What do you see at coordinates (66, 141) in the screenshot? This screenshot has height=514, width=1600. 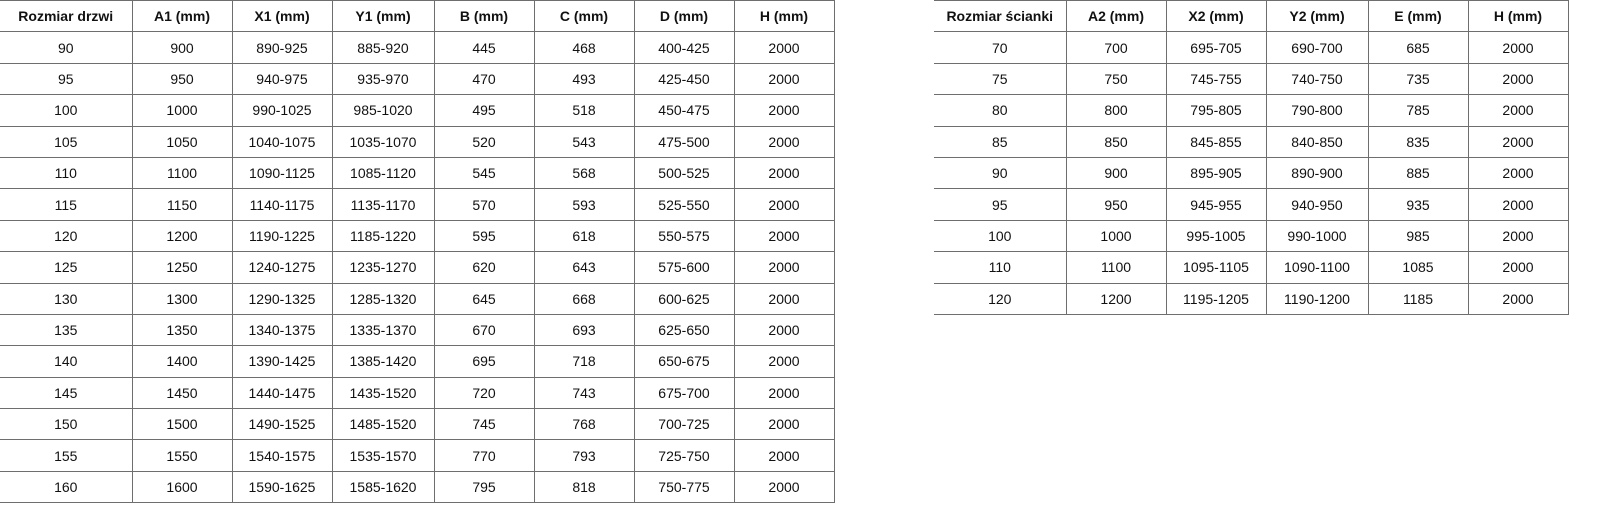 I see `table-cell: 105` at bounding box center [66, 141].